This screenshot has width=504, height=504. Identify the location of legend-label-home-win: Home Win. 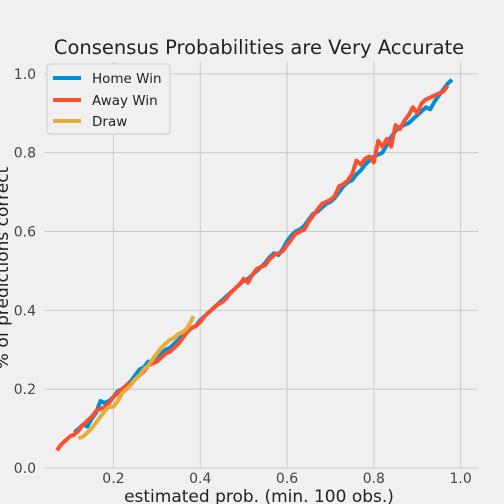
(127, 79).